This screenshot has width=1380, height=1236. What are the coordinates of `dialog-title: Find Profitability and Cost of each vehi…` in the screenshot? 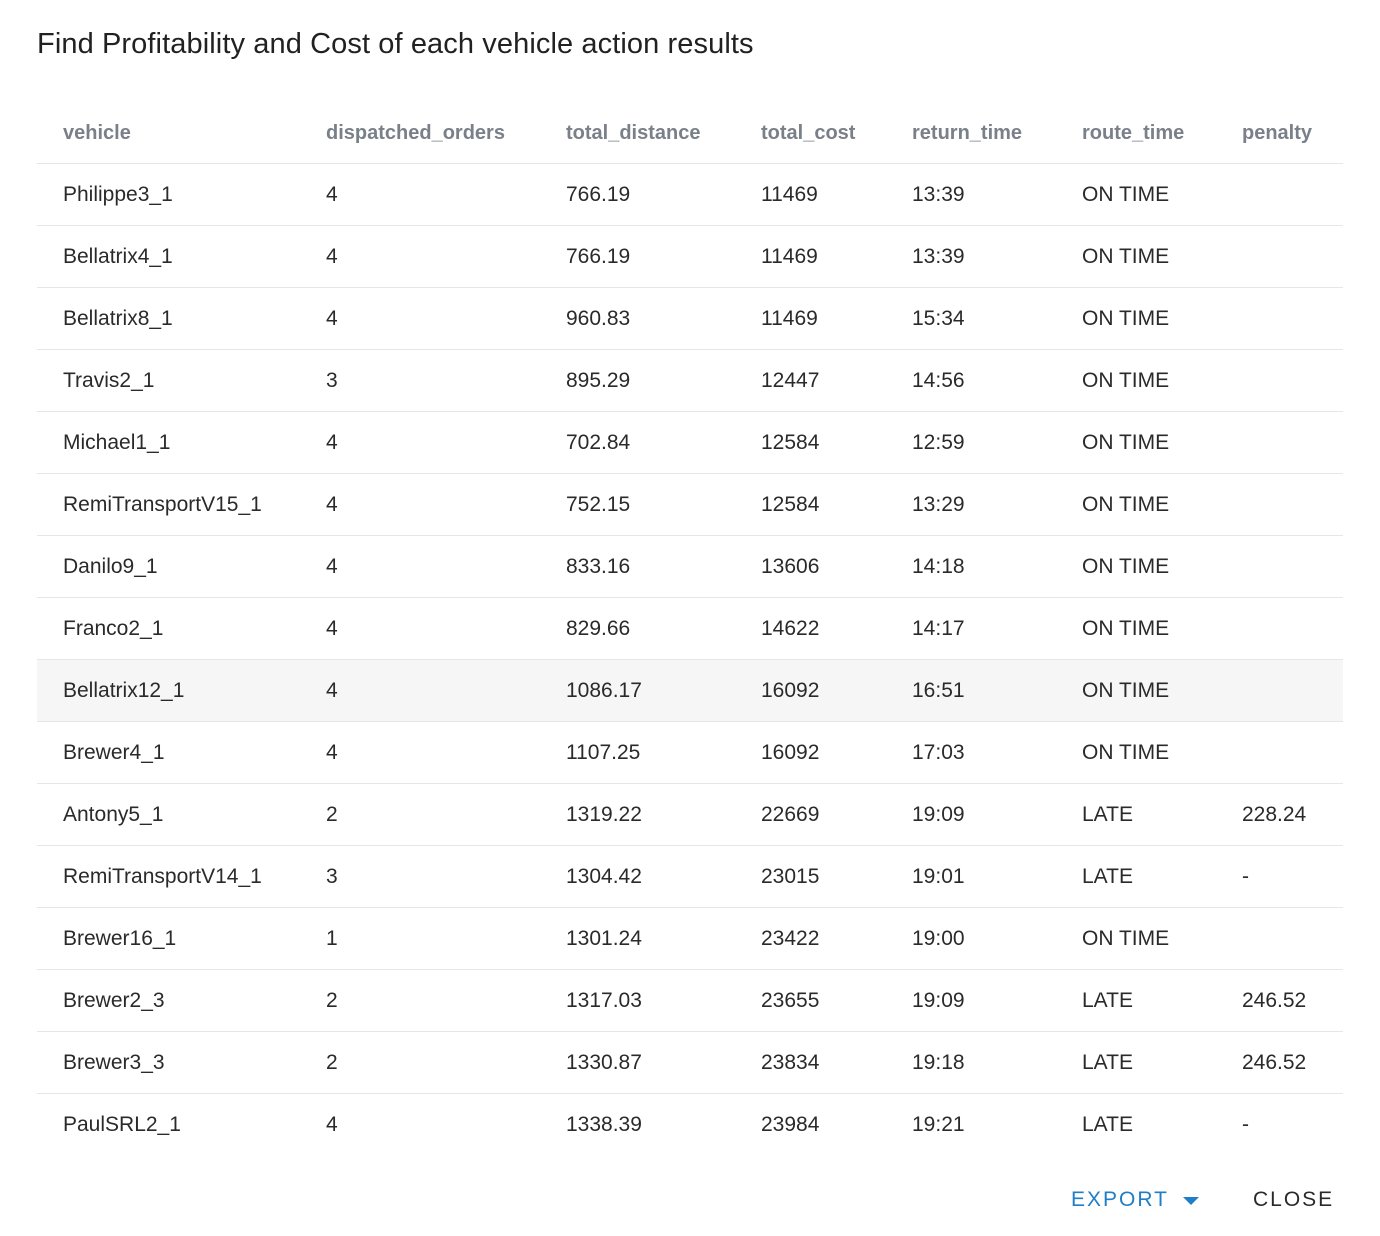 It's located at (395, 44).